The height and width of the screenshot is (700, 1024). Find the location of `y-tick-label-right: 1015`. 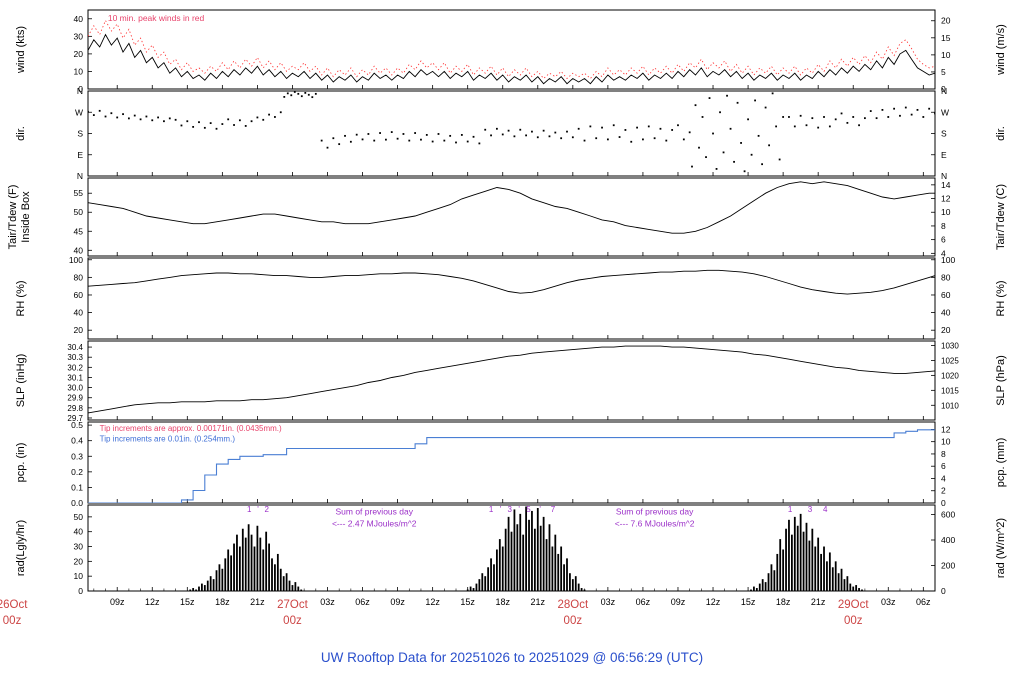

y-tick-label-right: 1015 is located at coordinates (950, 390).